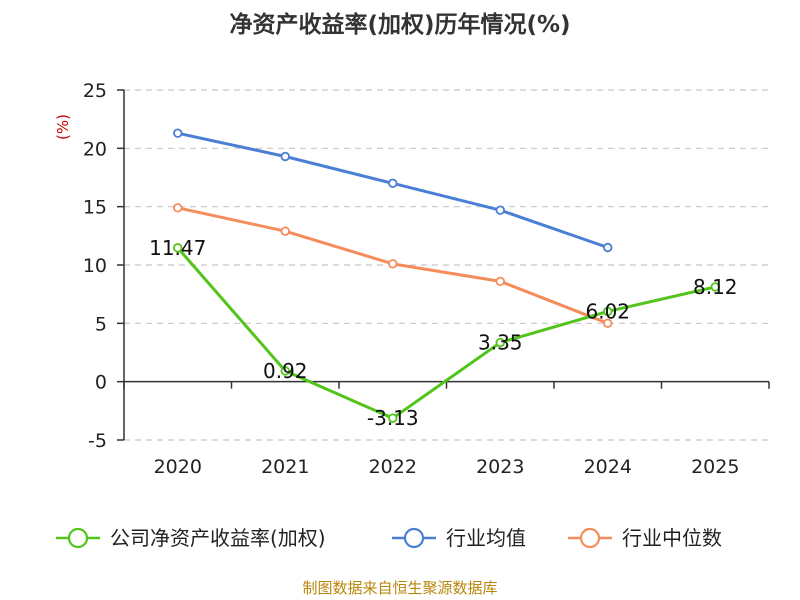  I want to click on data-label: 6.02, so click(607, 311).